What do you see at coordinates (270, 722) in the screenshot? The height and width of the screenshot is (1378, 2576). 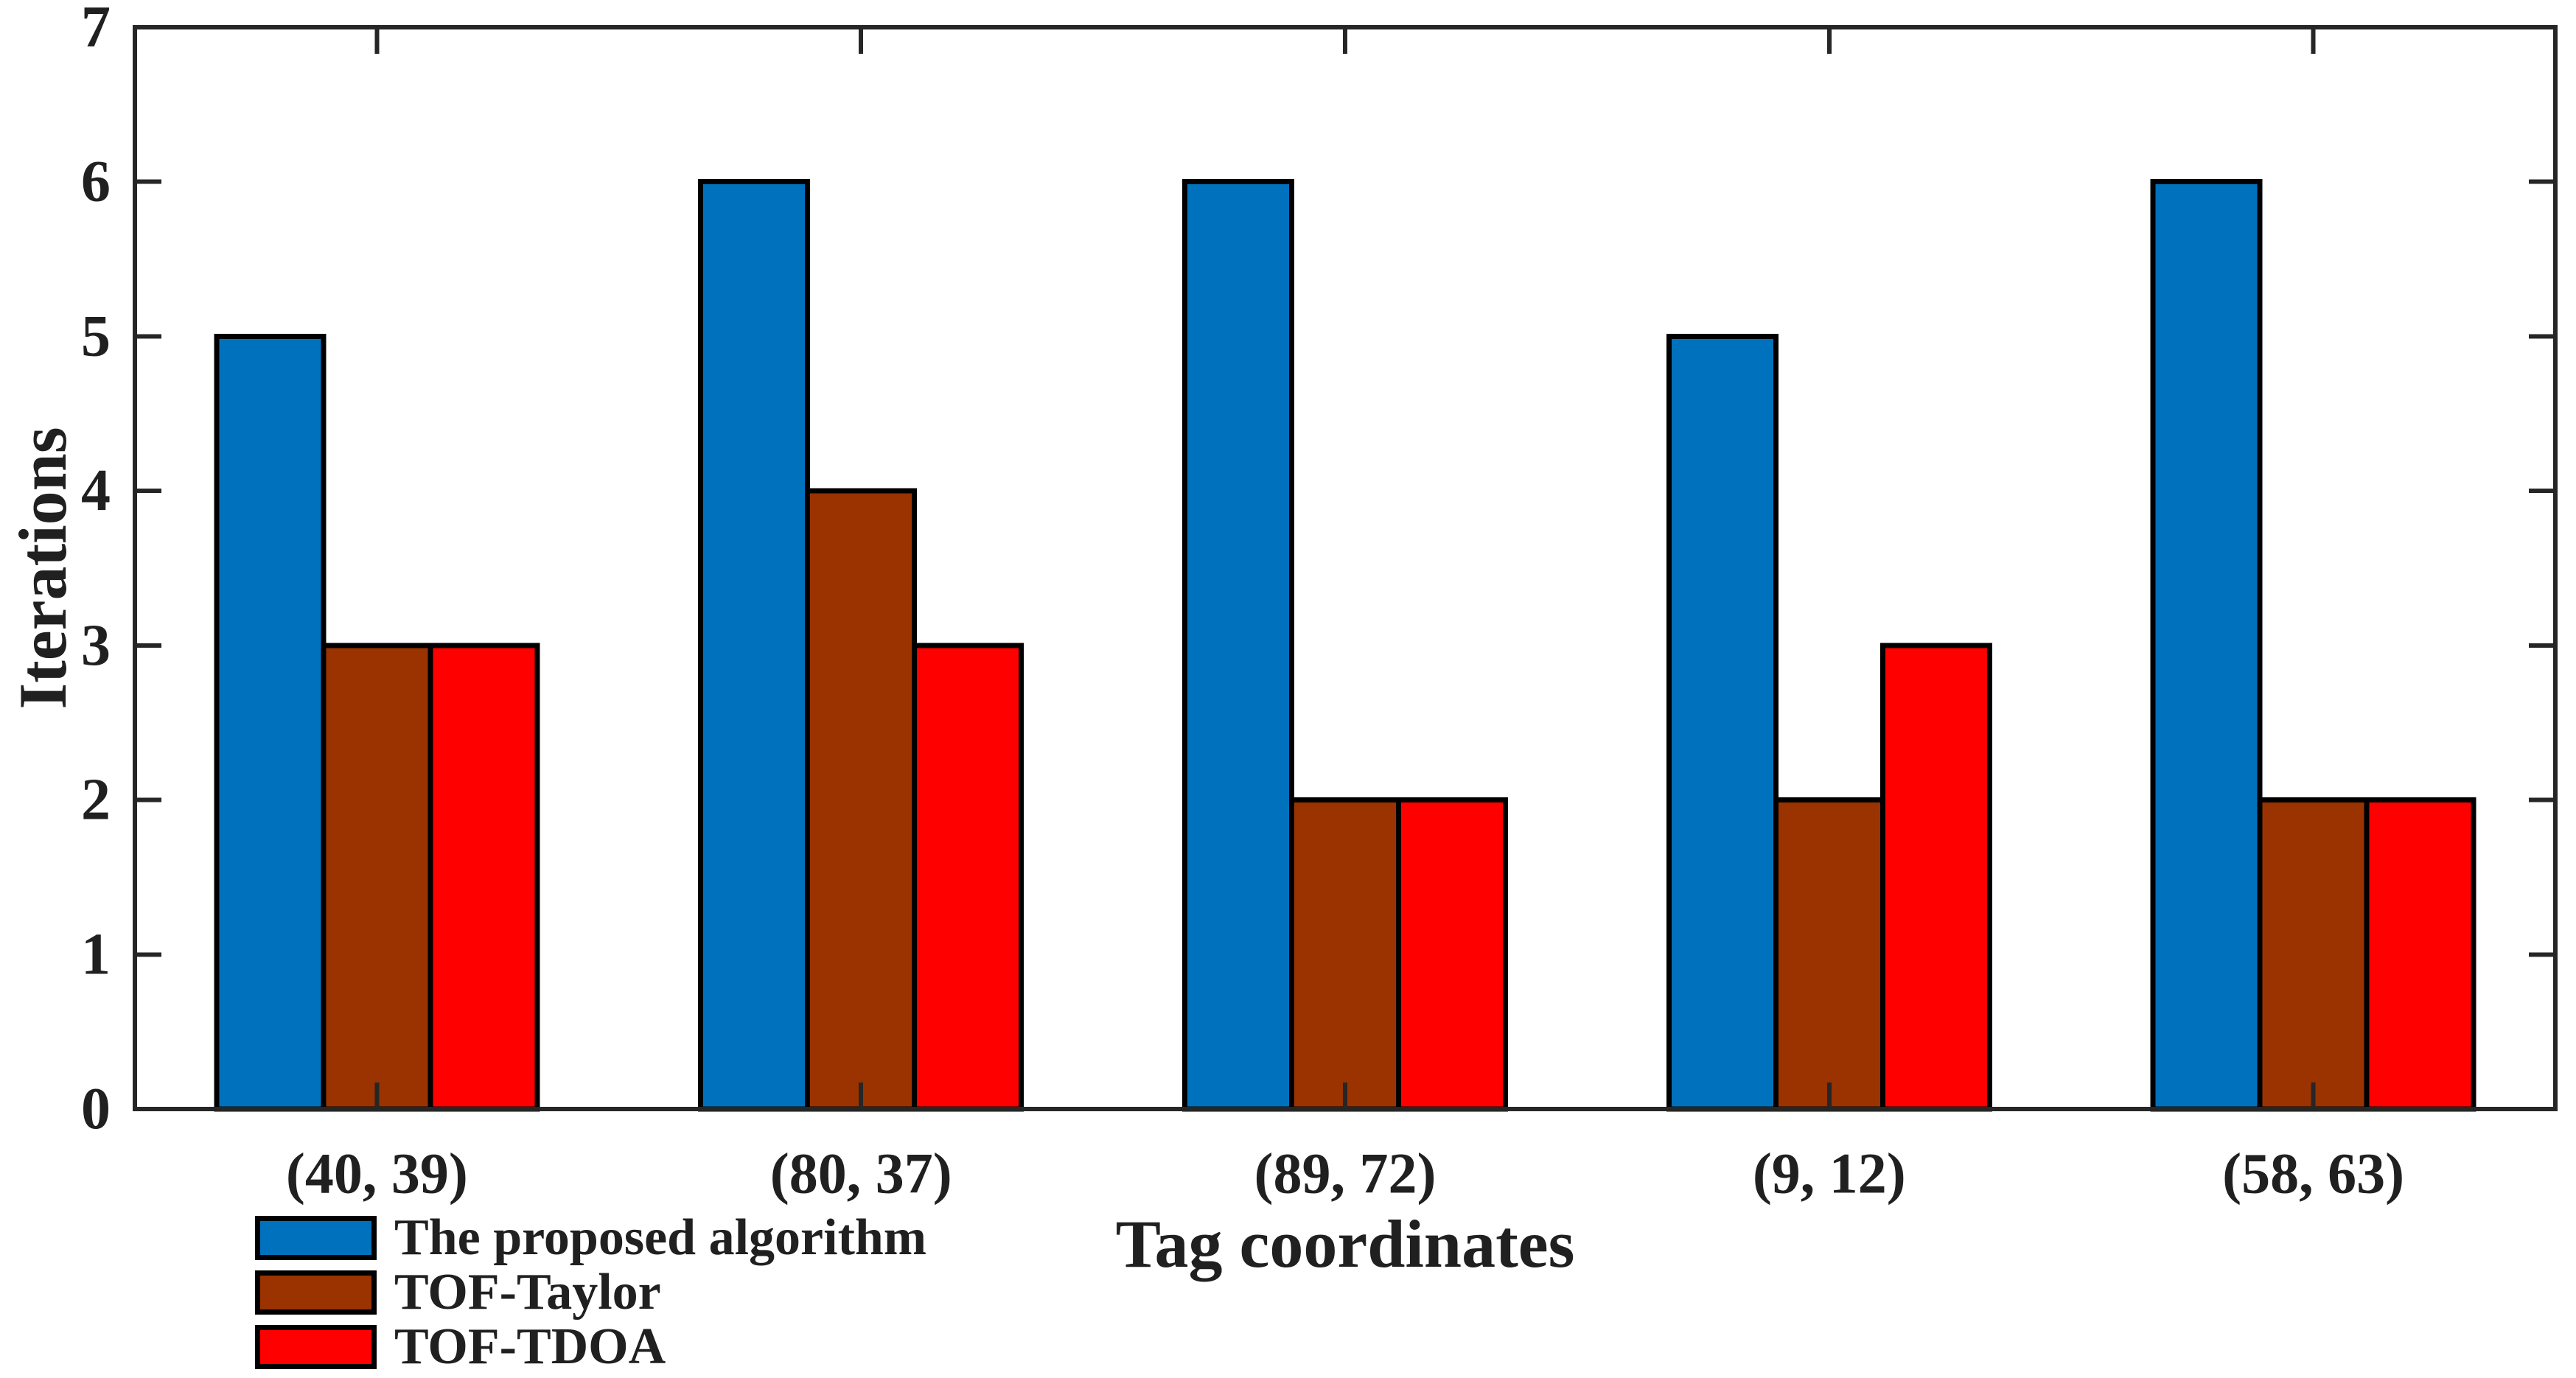 I see `bar-the-proposed-algorithm-group1` at bounding box center [270, 722].